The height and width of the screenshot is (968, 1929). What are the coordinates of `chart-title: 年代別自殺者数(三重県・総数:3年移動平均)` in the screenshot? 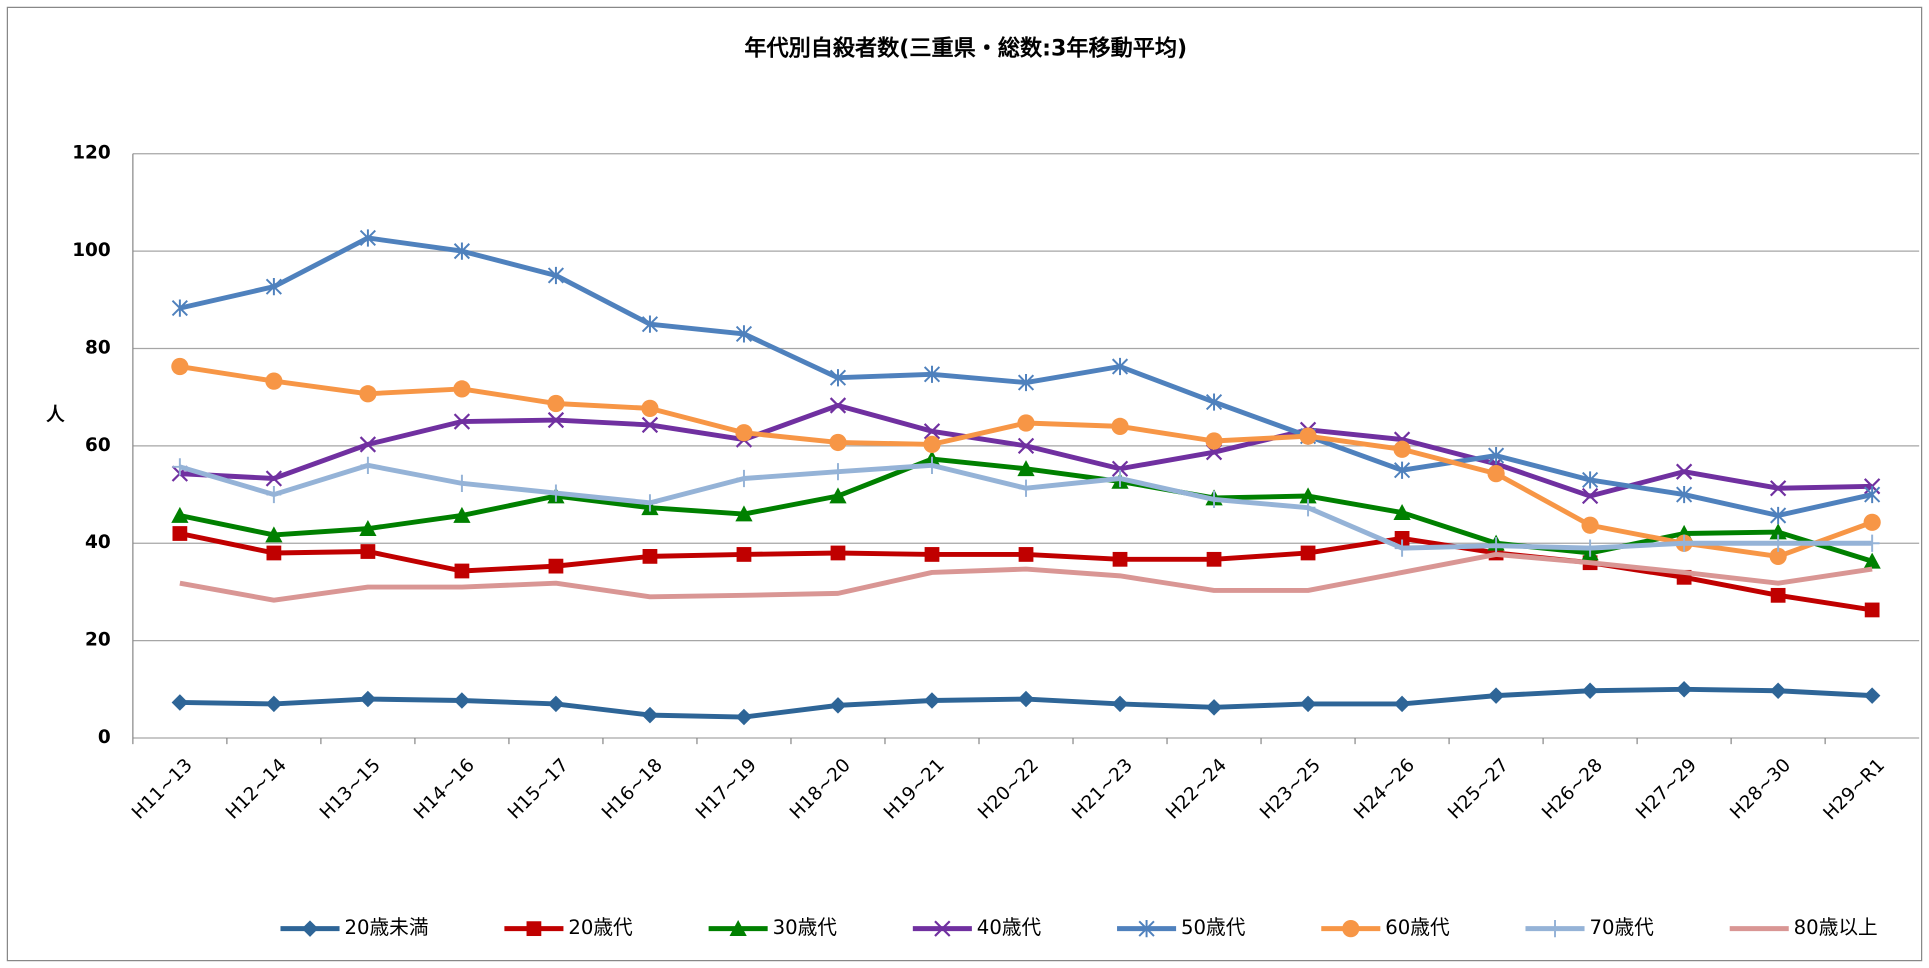 It's located at (965, 49).